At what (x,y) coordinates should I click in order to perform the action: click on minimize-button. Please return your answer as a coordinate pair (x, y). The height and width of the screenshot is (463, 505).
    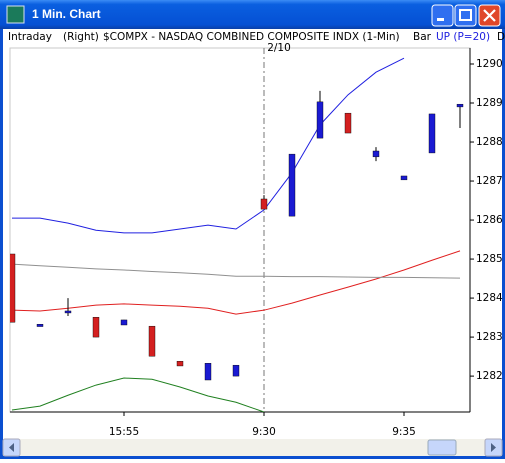
    Looking at the image, I should click on (442, 15).